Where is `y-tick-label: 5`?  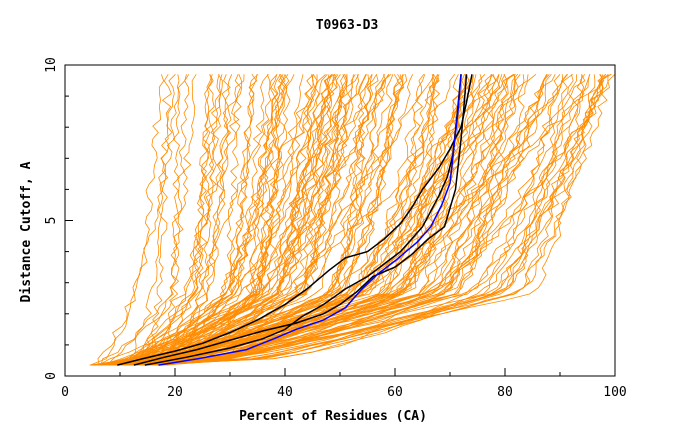 y-tick-label: 5 is located at coordinates (51, 221).